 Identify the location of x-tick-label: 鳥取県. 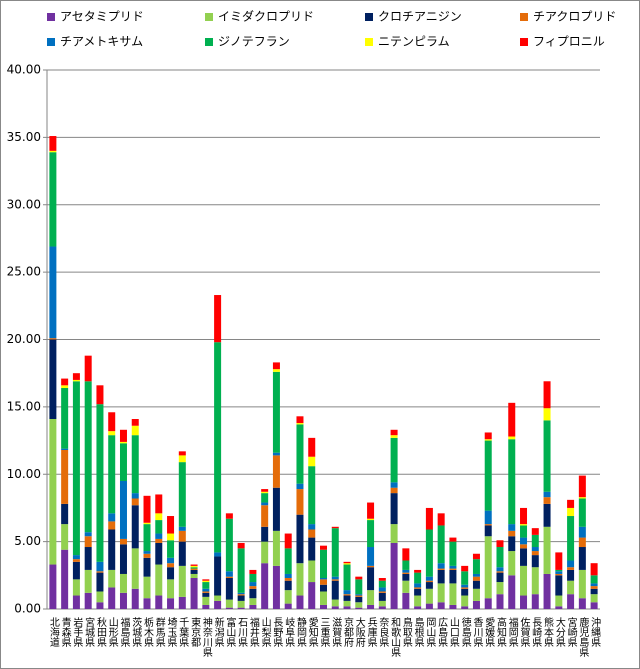
(406, 632).